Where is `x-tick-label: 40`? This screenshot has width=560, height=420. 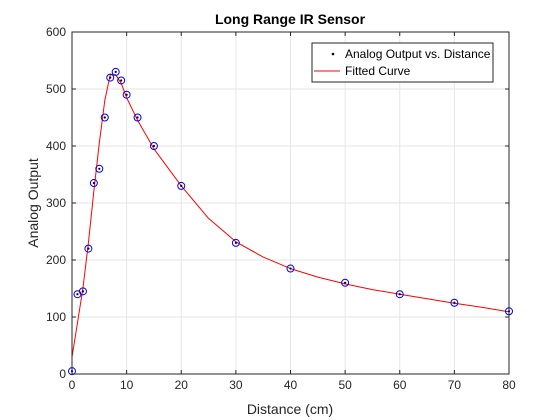 x-tick-label: 40 is located at coordinates (291, 385).